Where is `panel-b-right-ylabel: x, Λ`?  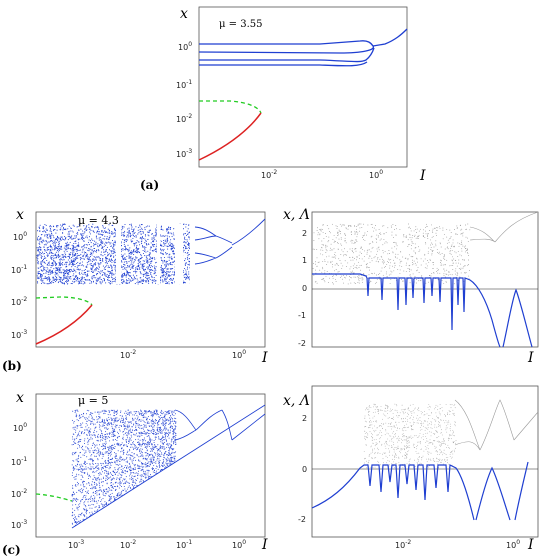 panel-b-right-ylabel: x, Λ is located at coordinates (296, 215).